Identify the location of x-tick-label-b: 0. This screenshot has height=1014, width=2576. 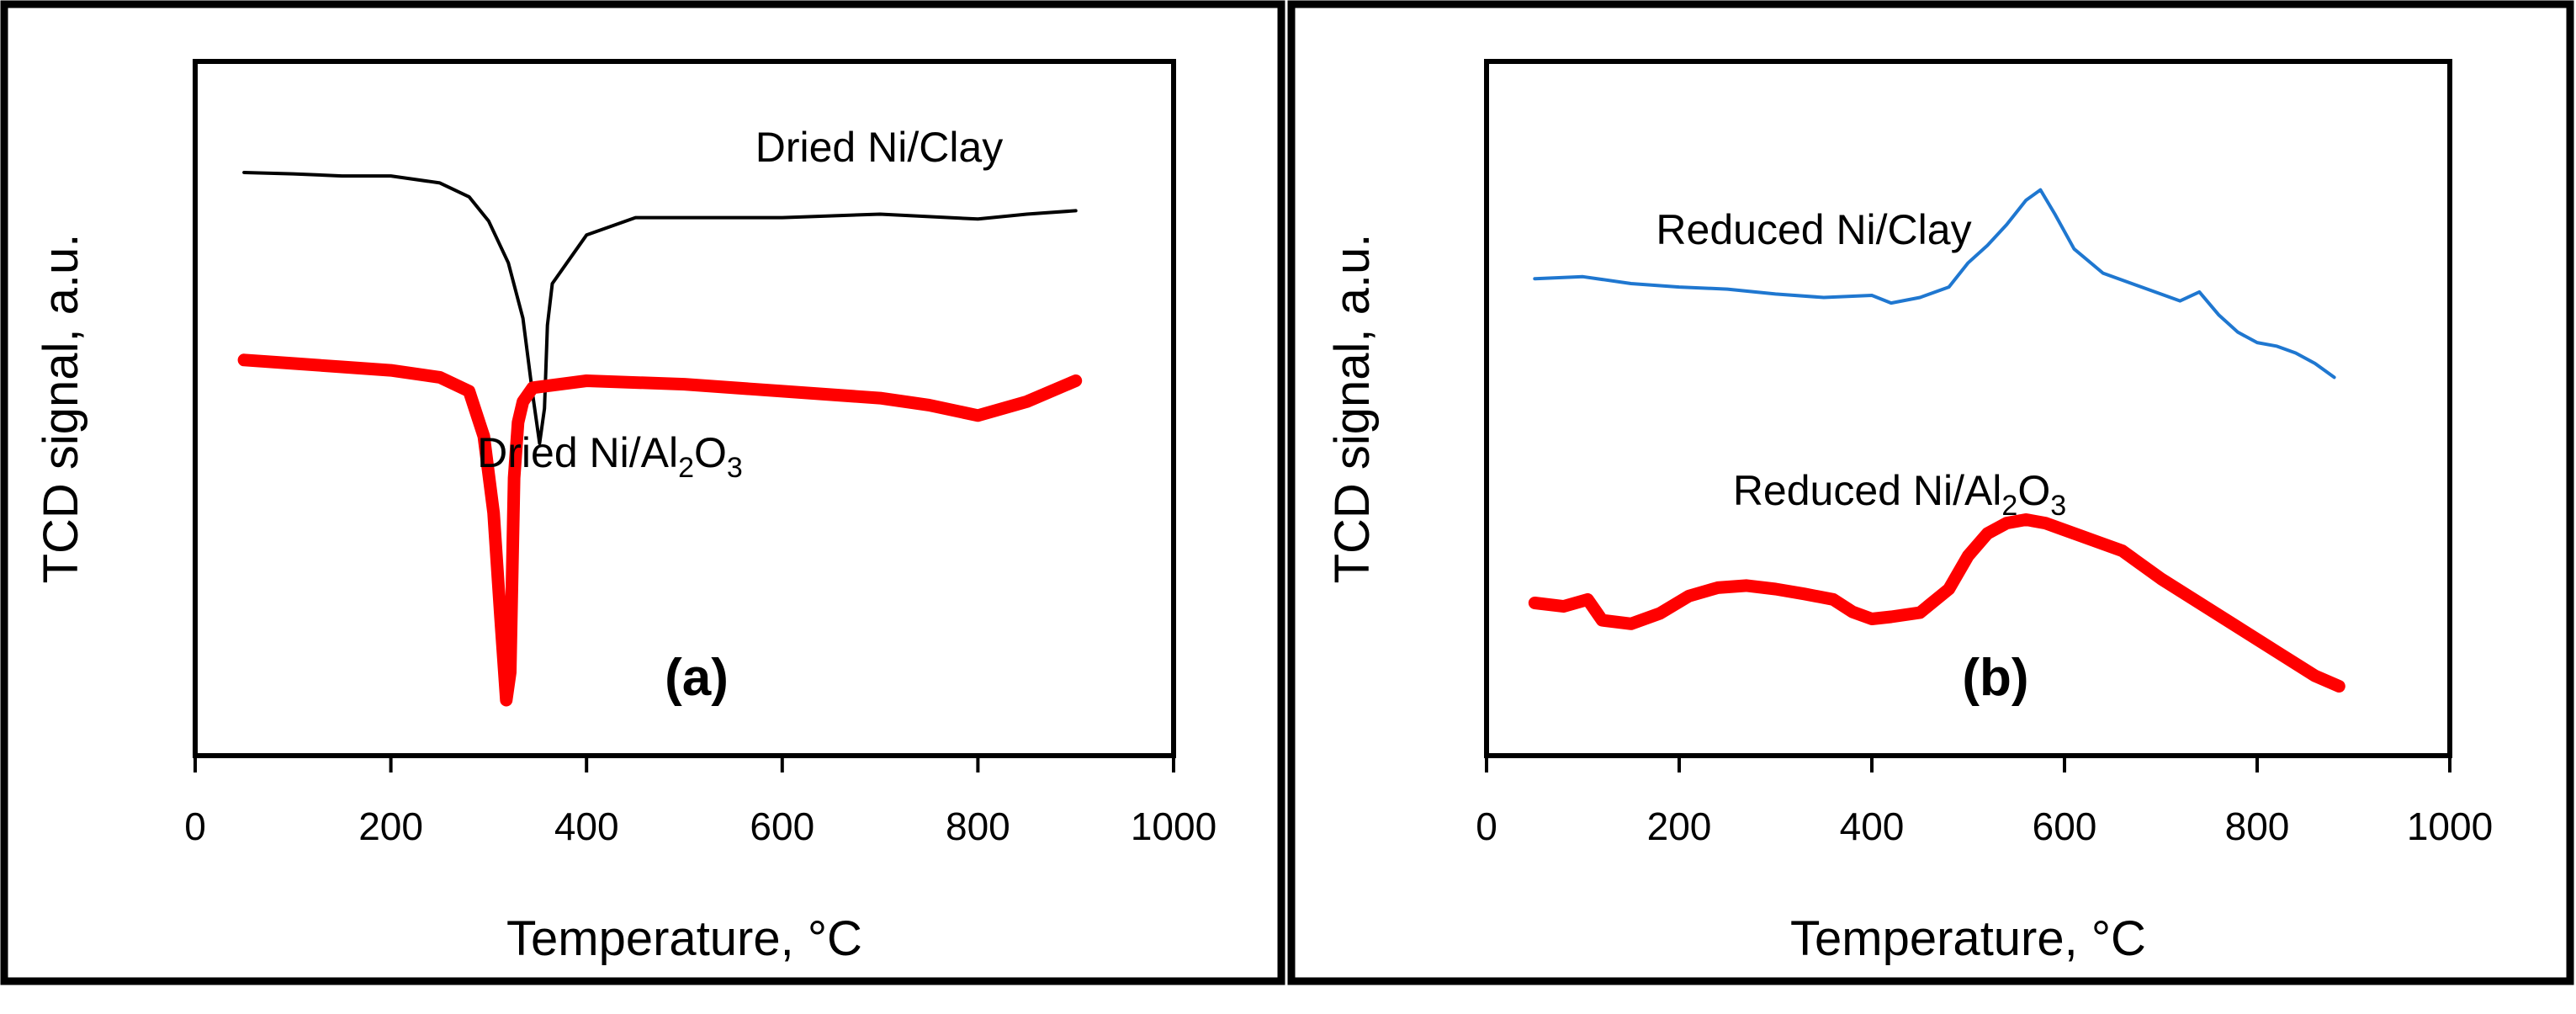
(1486, 826).